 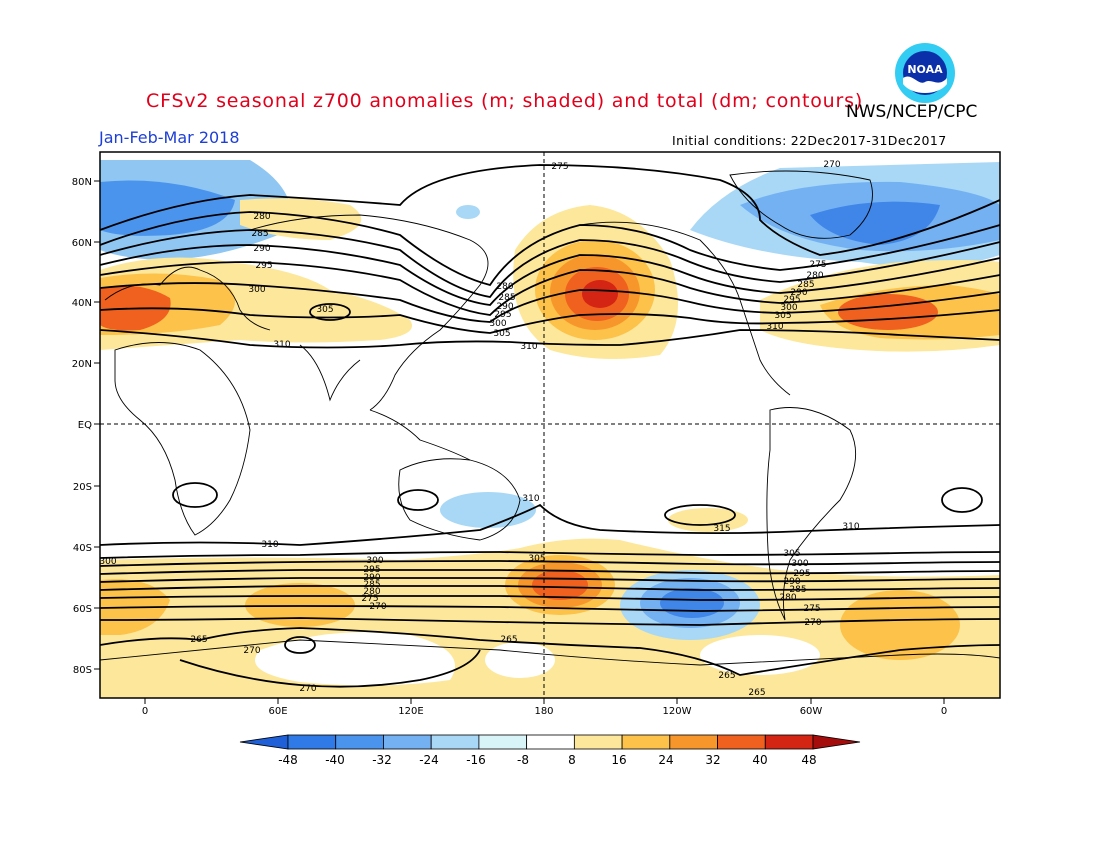 What do you see at coordinates (550, 339) in the screenshot?
I see `contour-310-north` at bounding box center [550, 339].